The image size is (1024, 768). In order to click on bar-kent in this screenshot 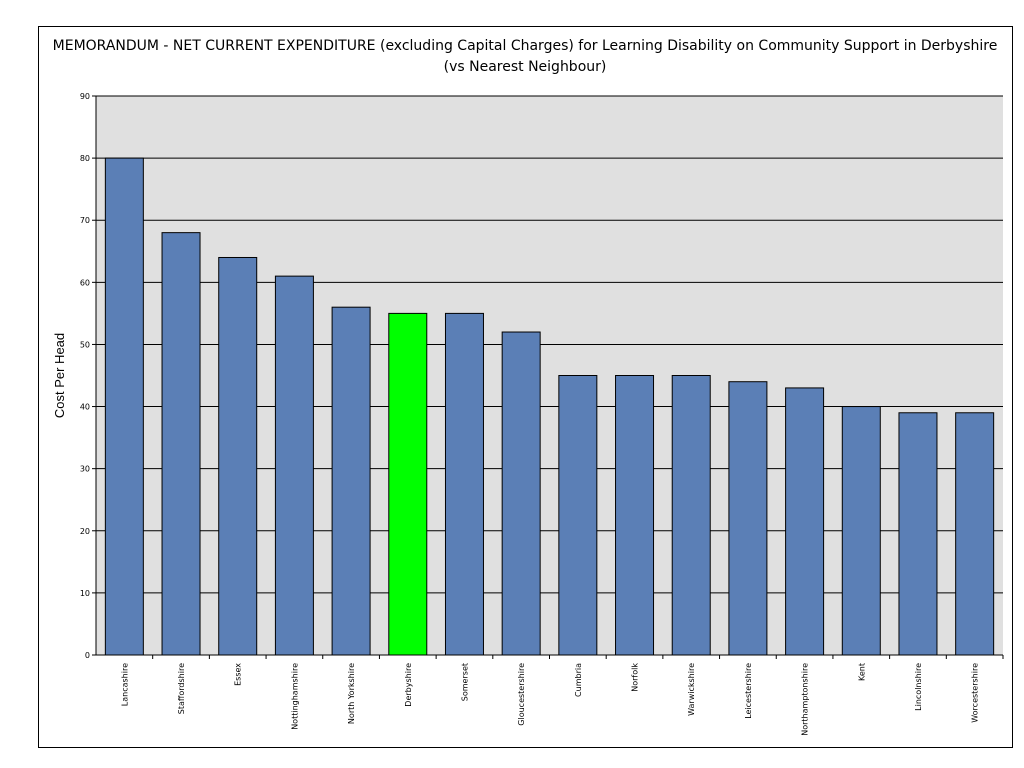, I will do `click(861, 531)`.